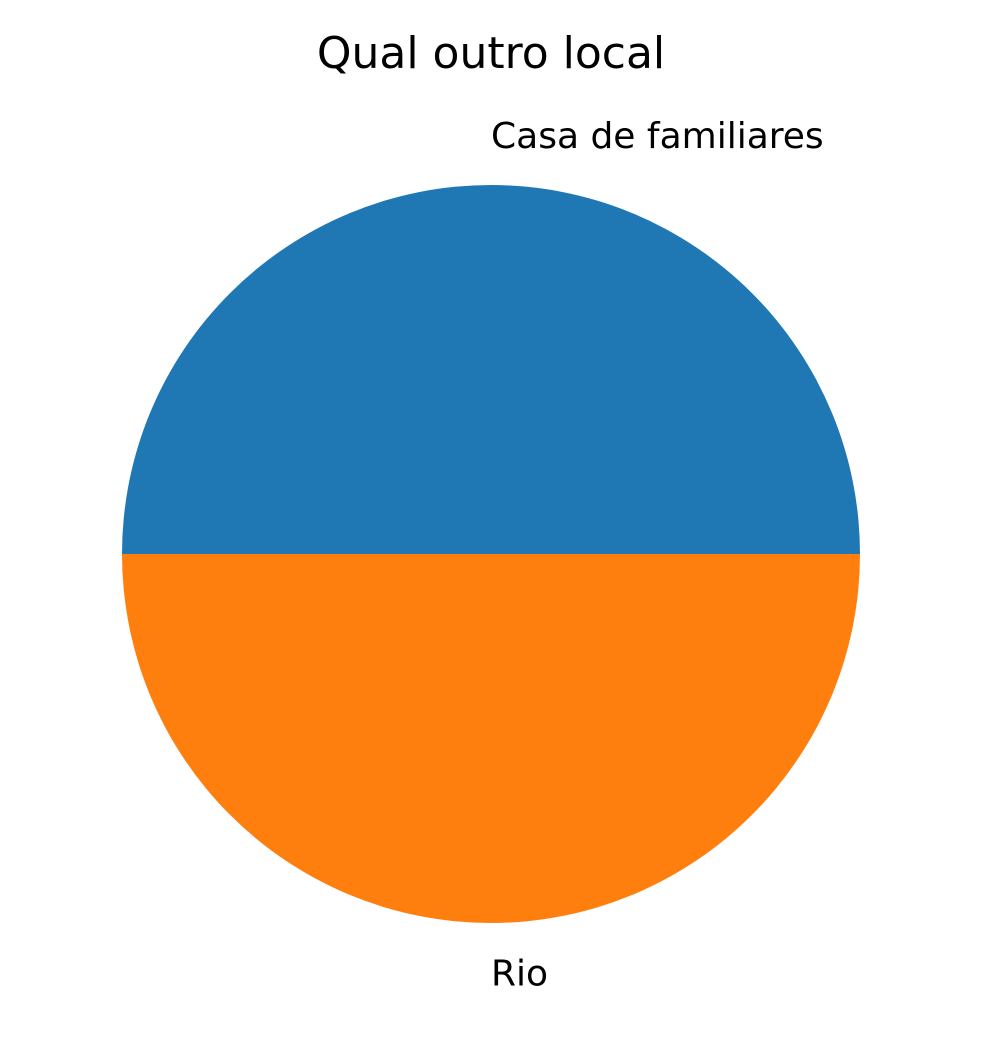  I want to click on pie-label-rio: Rio, so click(519, 973).